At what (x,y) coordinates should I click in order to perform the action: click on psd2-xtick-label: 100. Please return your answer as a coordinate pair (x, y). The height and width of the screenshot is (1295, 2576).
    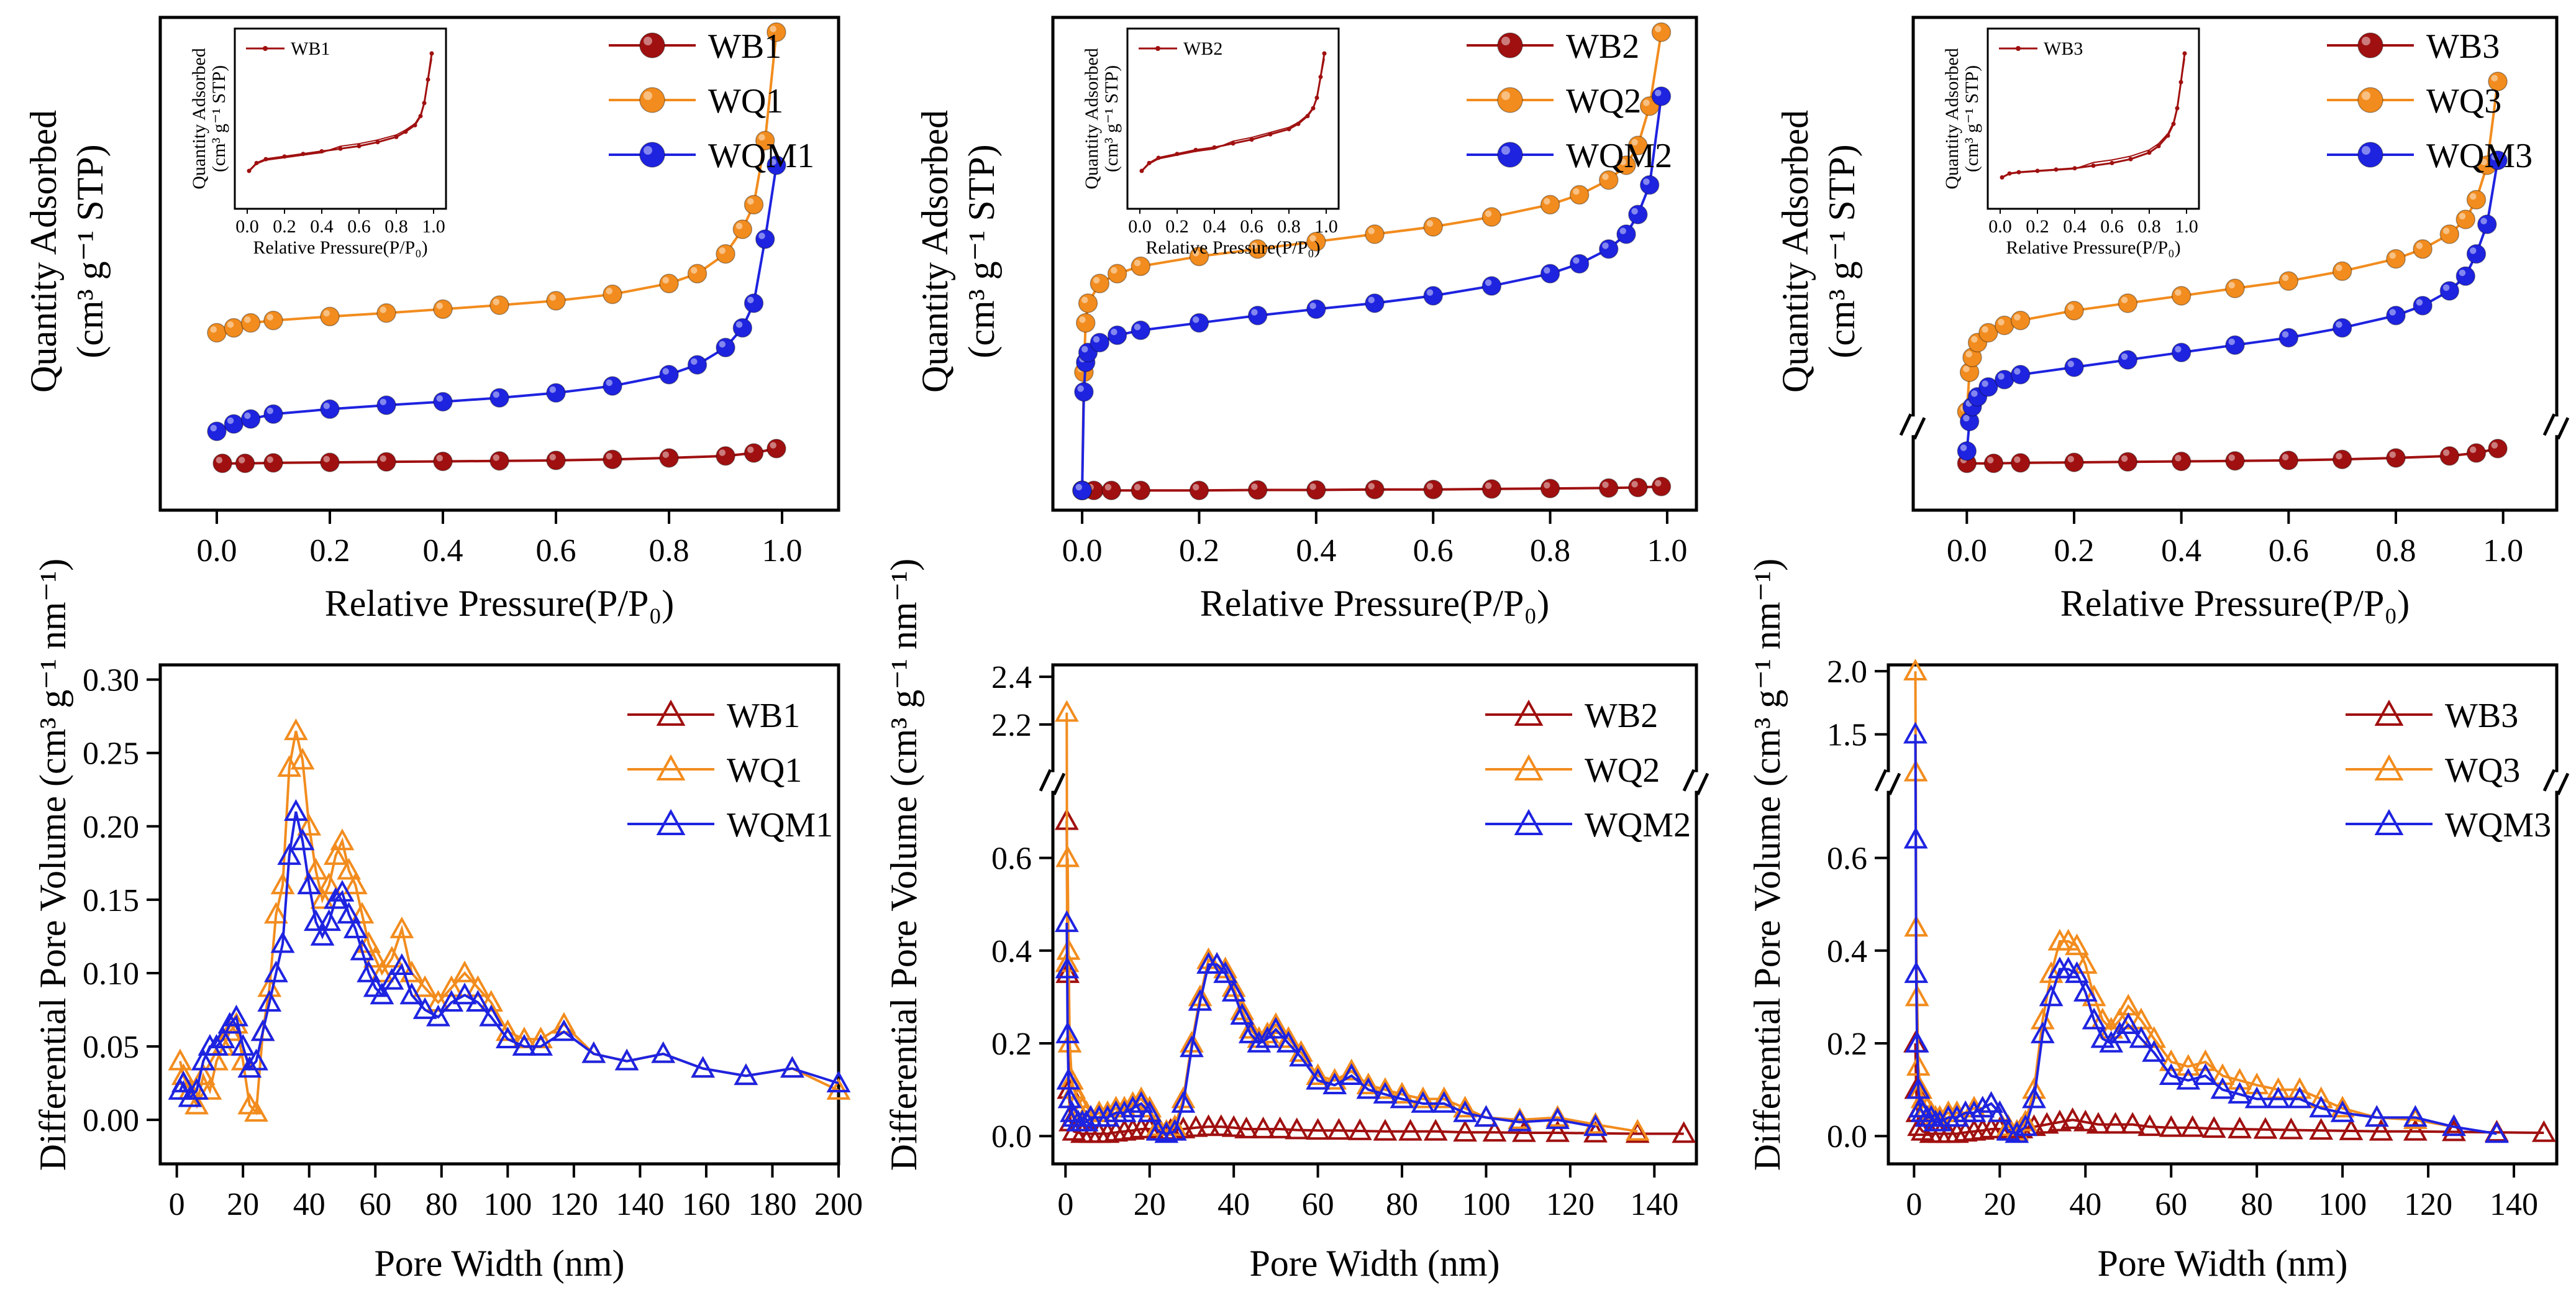
    Looking at the image, I should click on (1486, 1204).